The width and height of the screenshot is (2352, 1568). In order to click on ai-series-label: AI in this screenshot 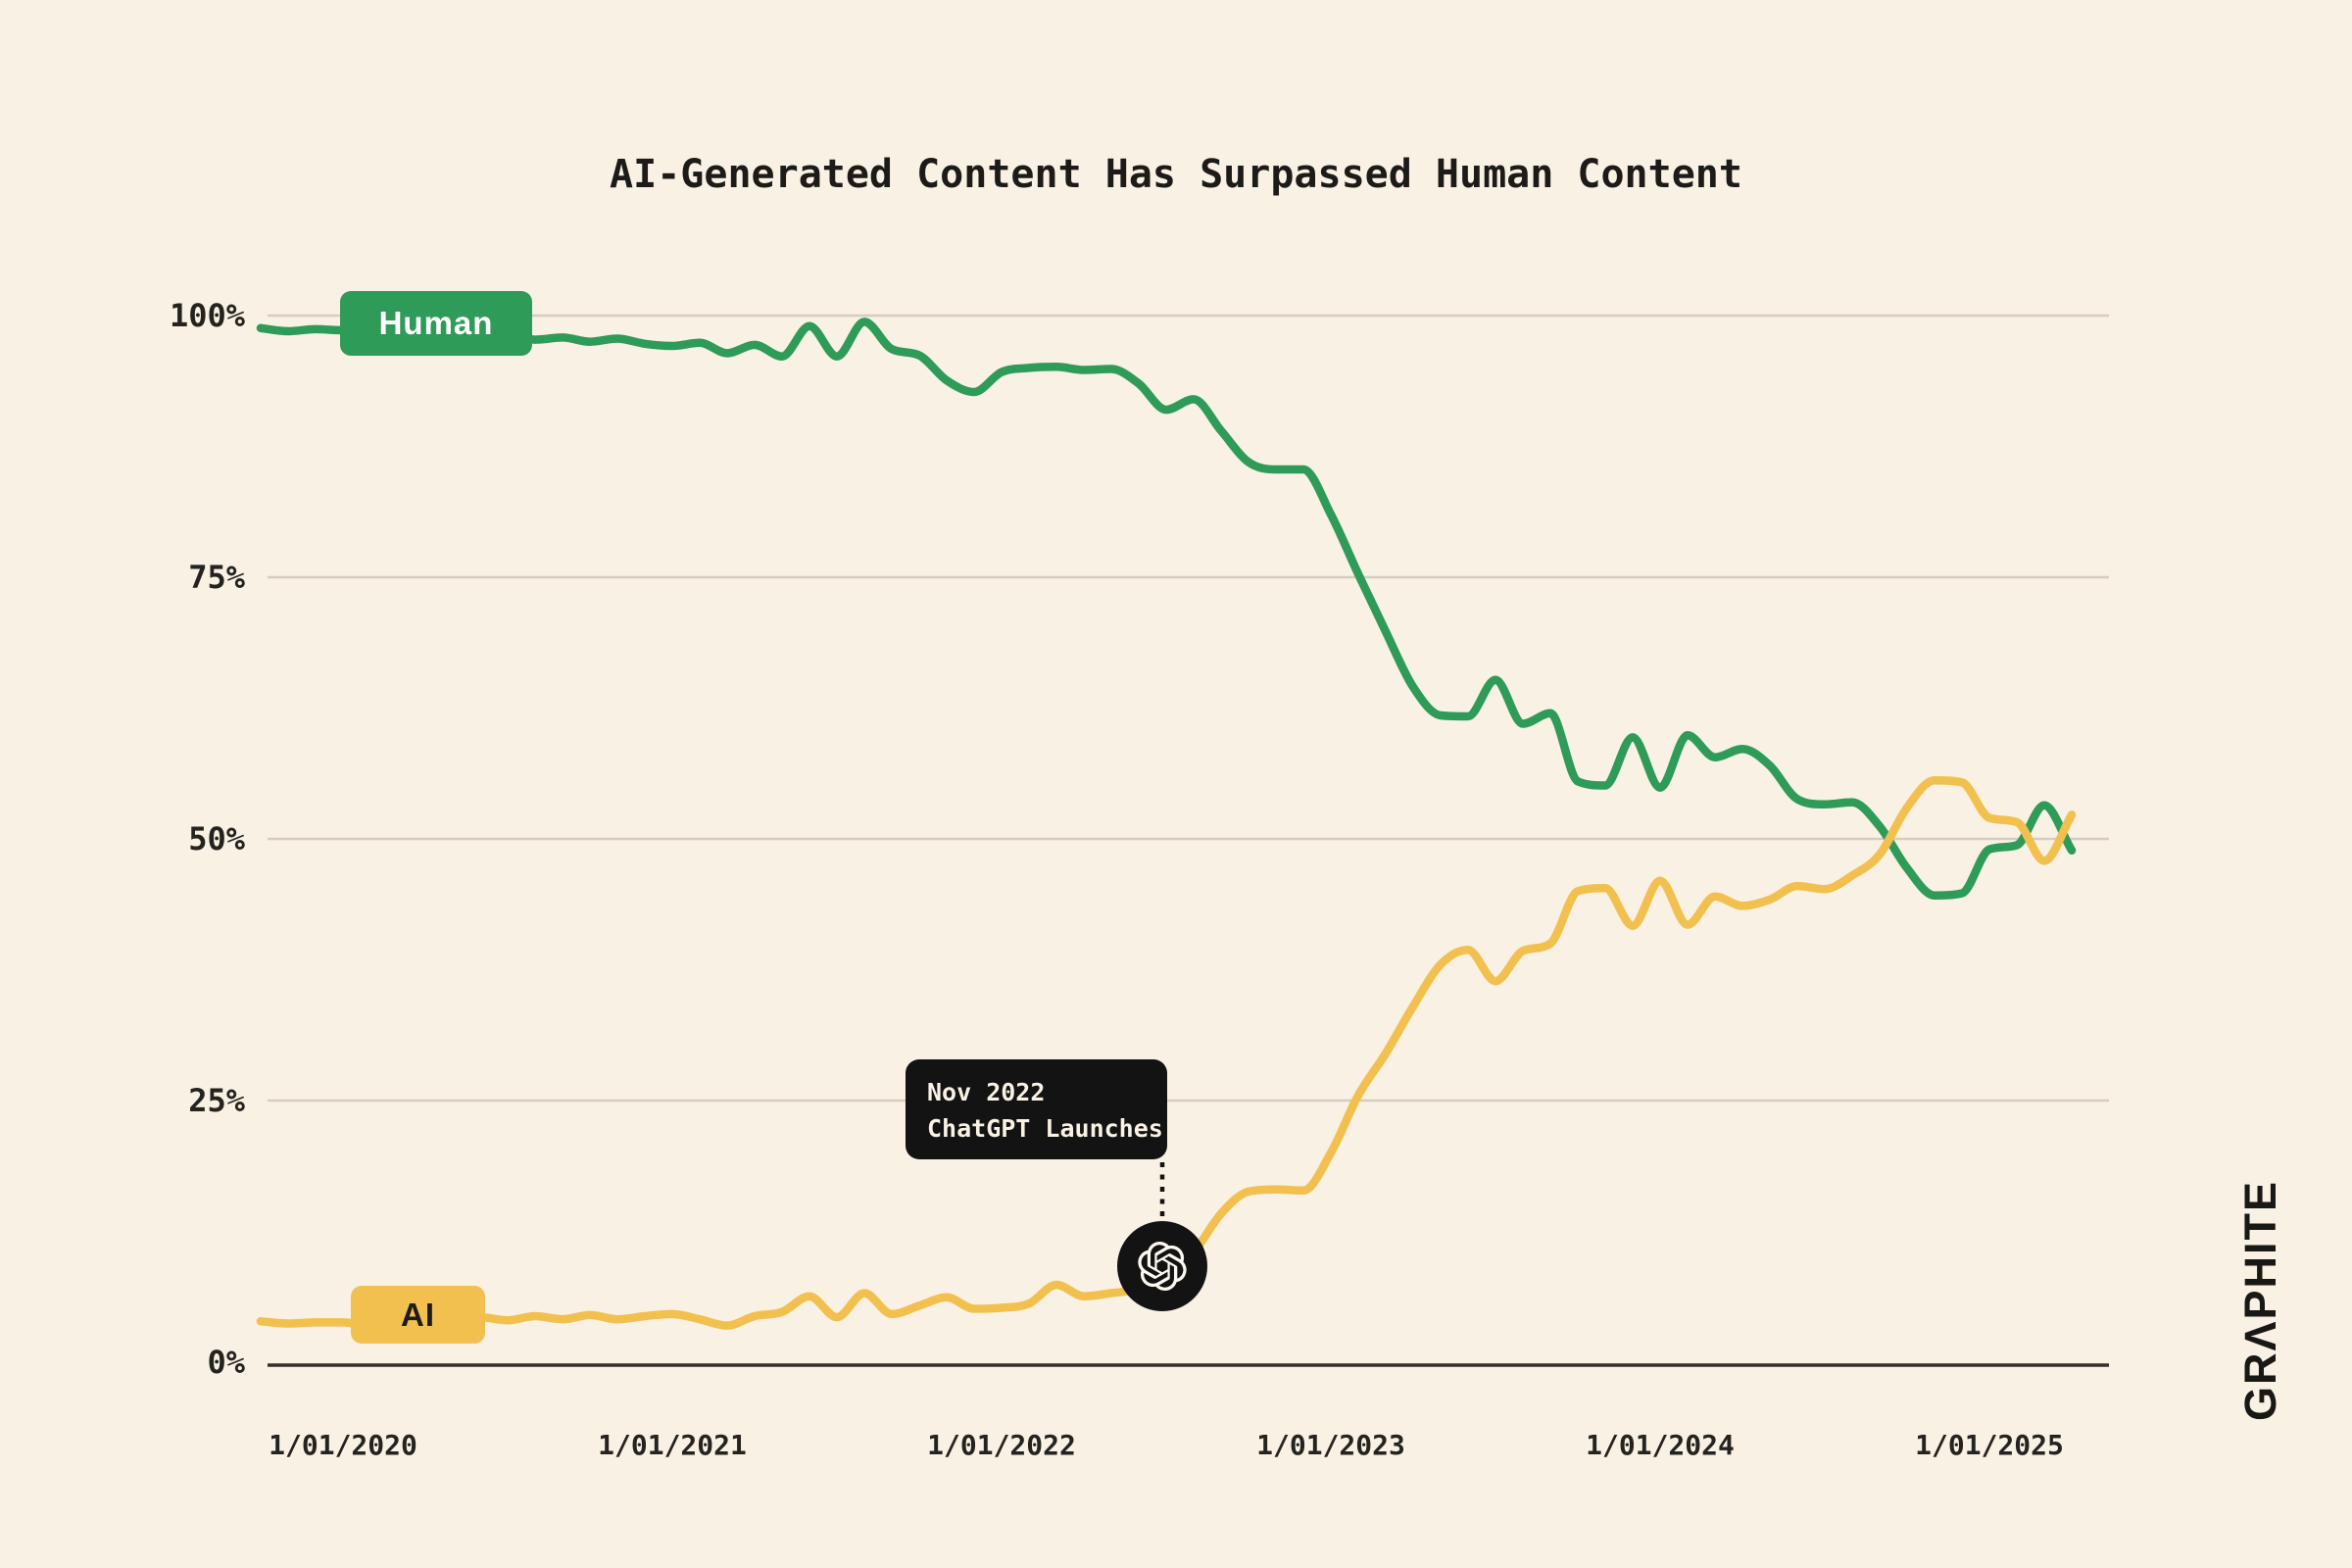, I will do `click(418, 1314)`.